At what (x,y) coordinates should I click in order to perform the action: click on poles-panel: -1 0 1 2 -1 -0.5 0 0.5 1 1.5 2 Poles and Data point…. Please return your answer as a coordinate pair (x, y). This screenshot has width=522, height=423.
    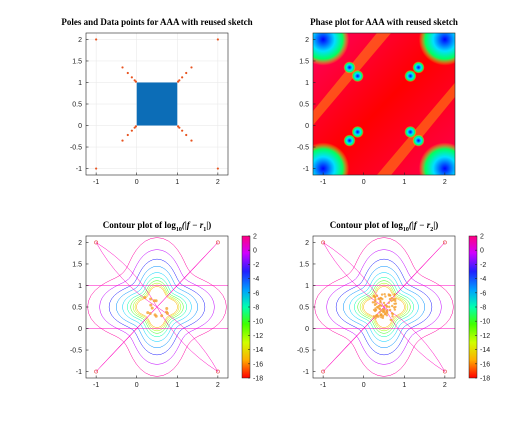
    Looking at the image, I should click on (156, 101).